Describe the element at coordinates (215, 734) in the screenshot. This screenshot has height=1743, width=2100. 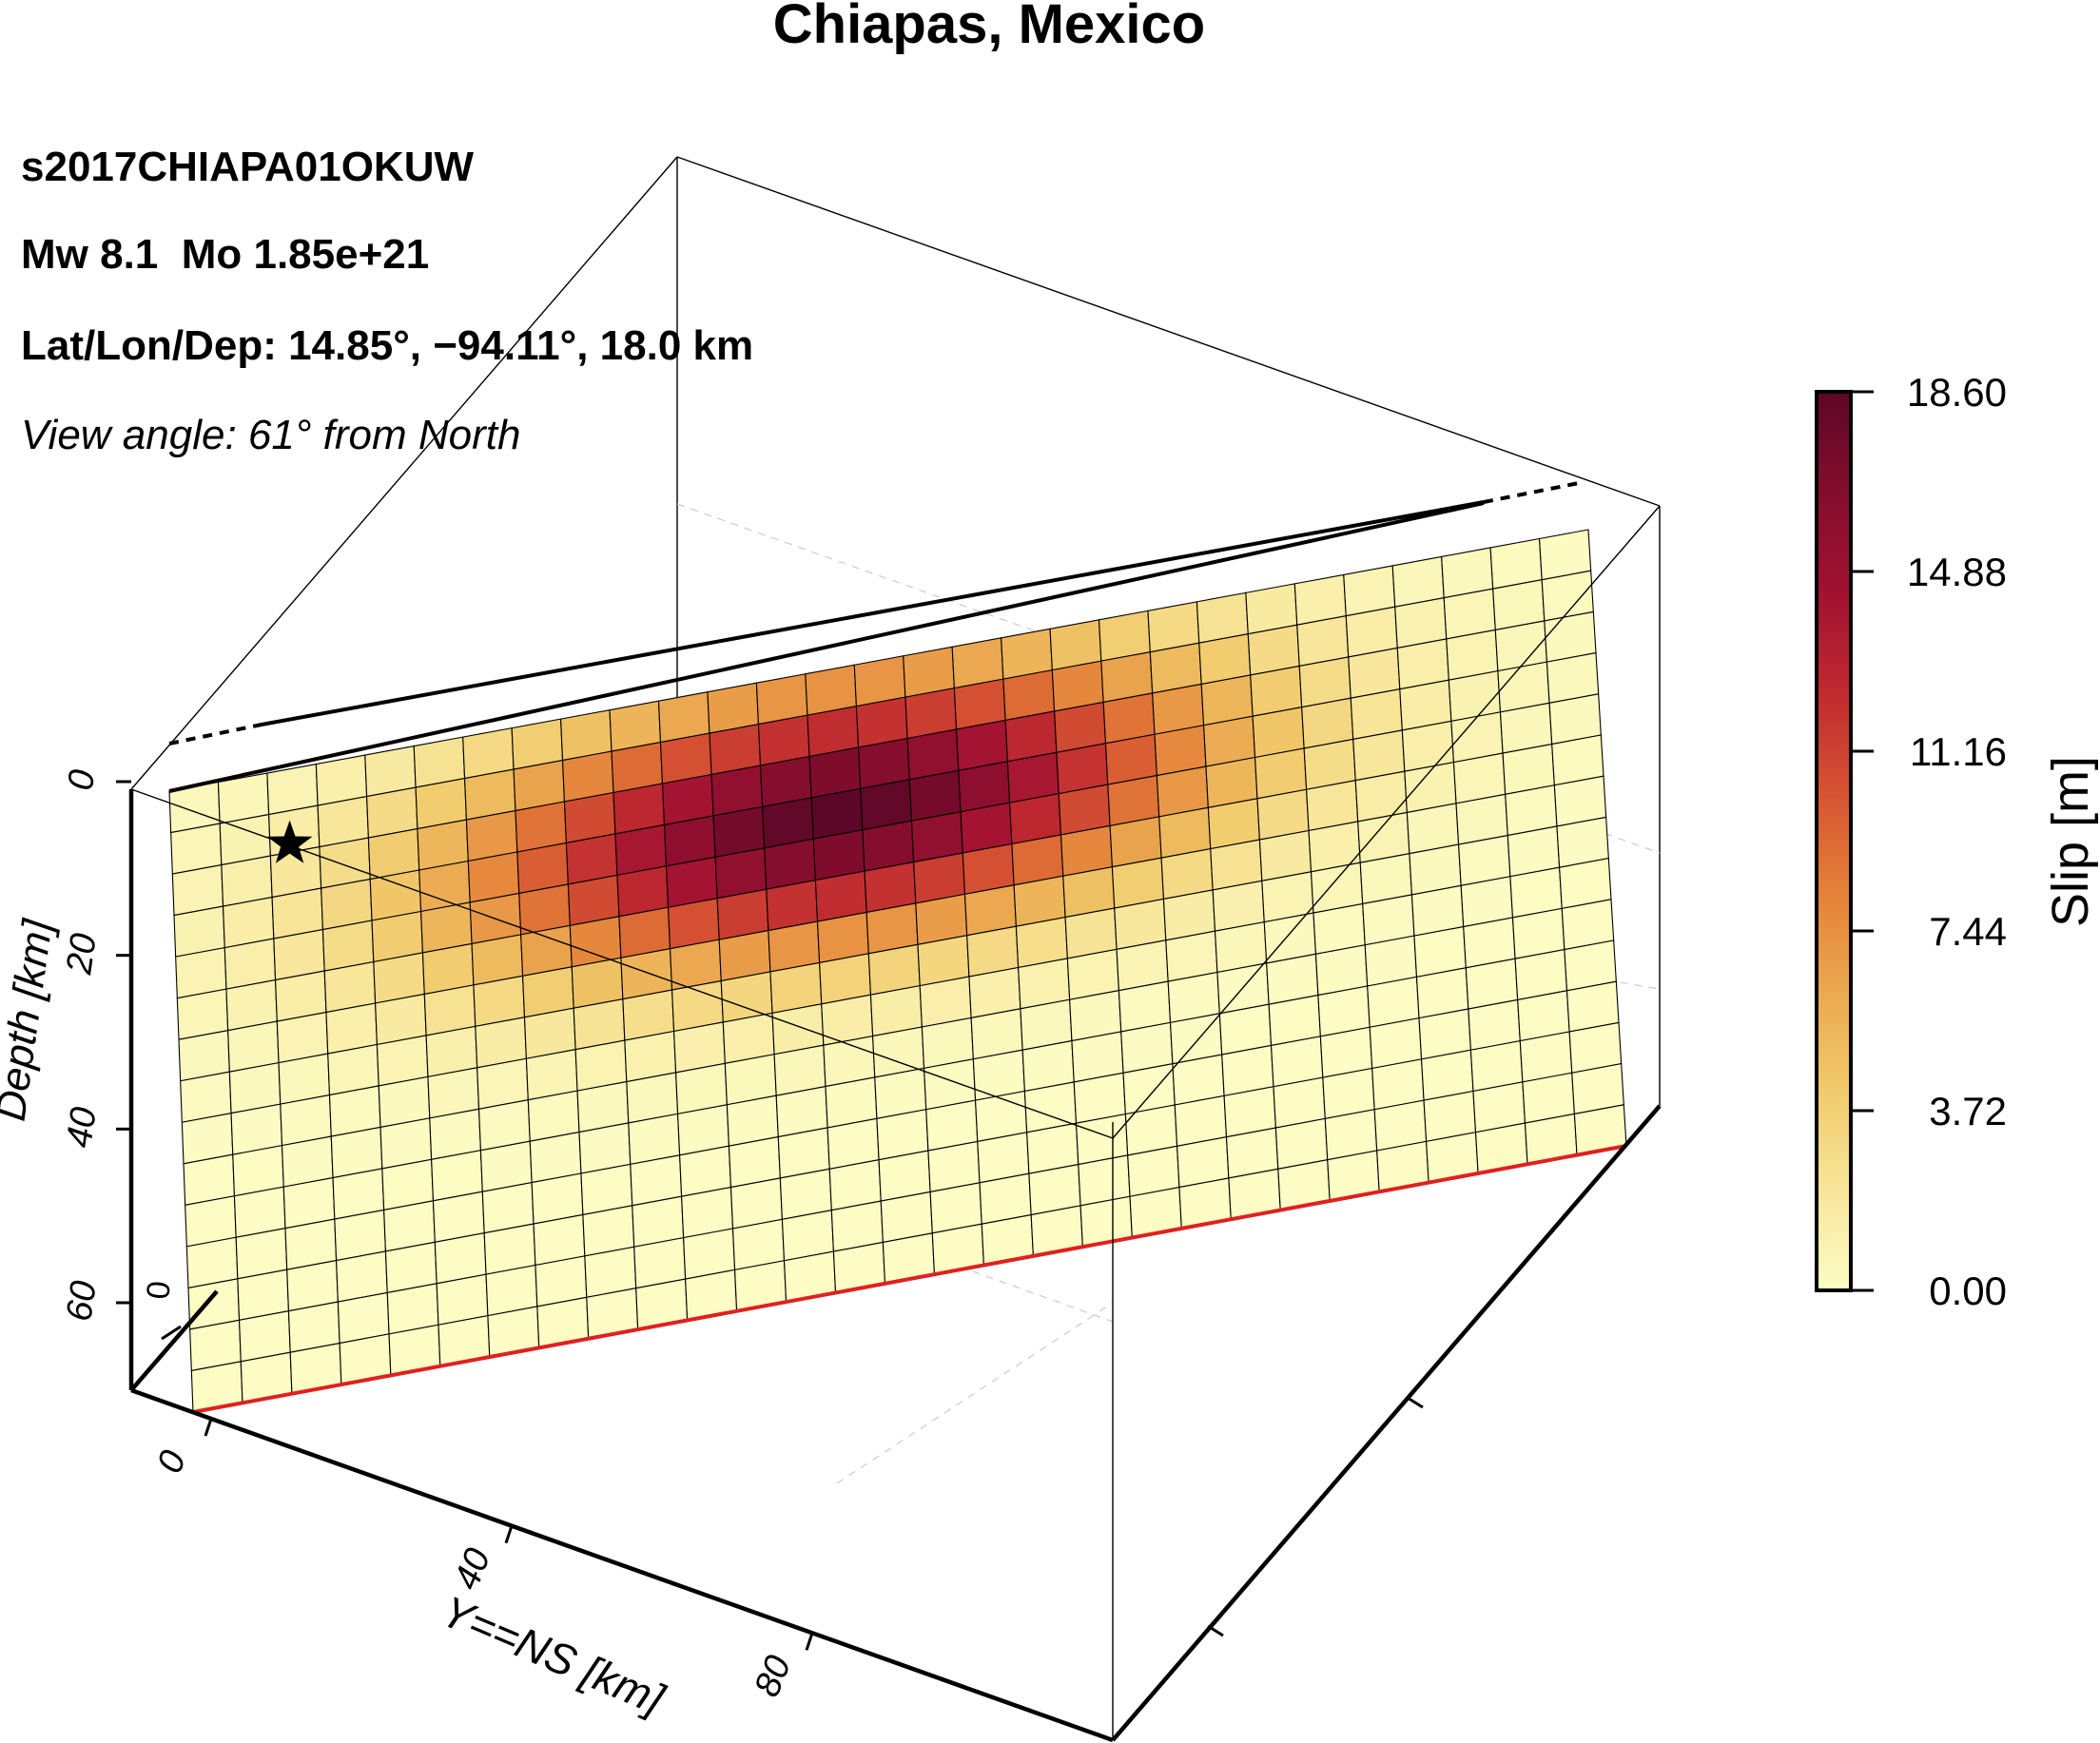
I see `fault-top-edge-dashed` at that location.